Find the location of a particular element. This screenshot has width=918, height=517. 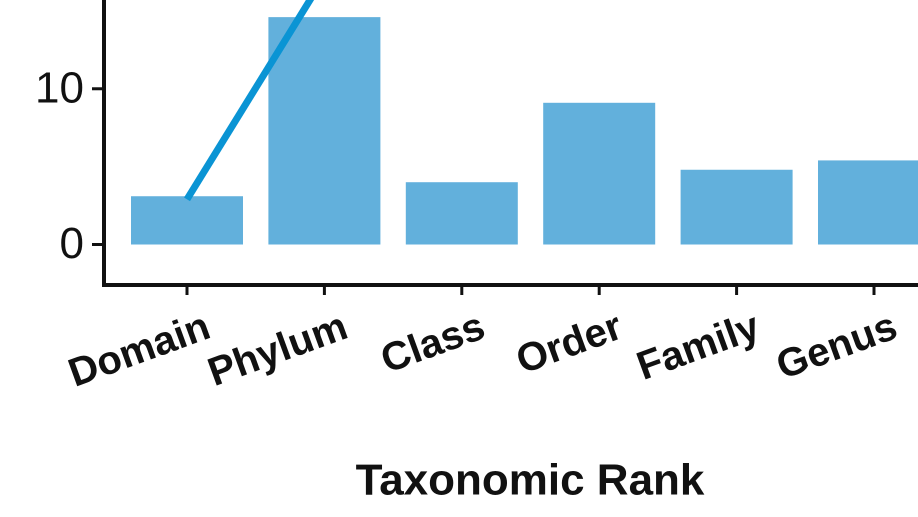

x-tick-label: Phylum is located at coordinates (277, 349).